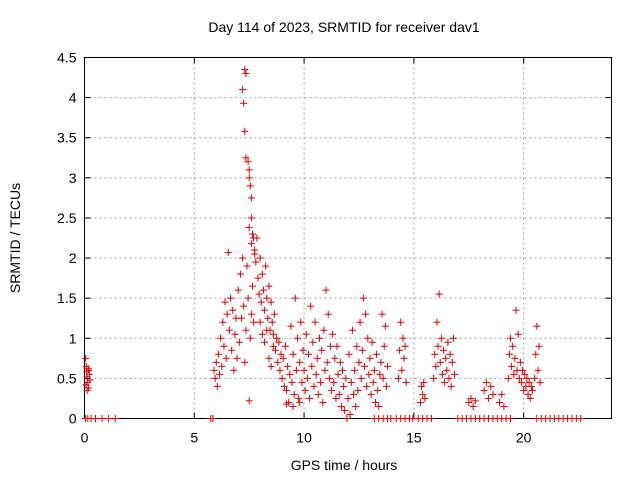 The image size is (640, 480). What do you see at coordinates (344, 465) in the screenshot?
I see `x-axis-label: GPS time / hours` at bounding box center [344, 465].